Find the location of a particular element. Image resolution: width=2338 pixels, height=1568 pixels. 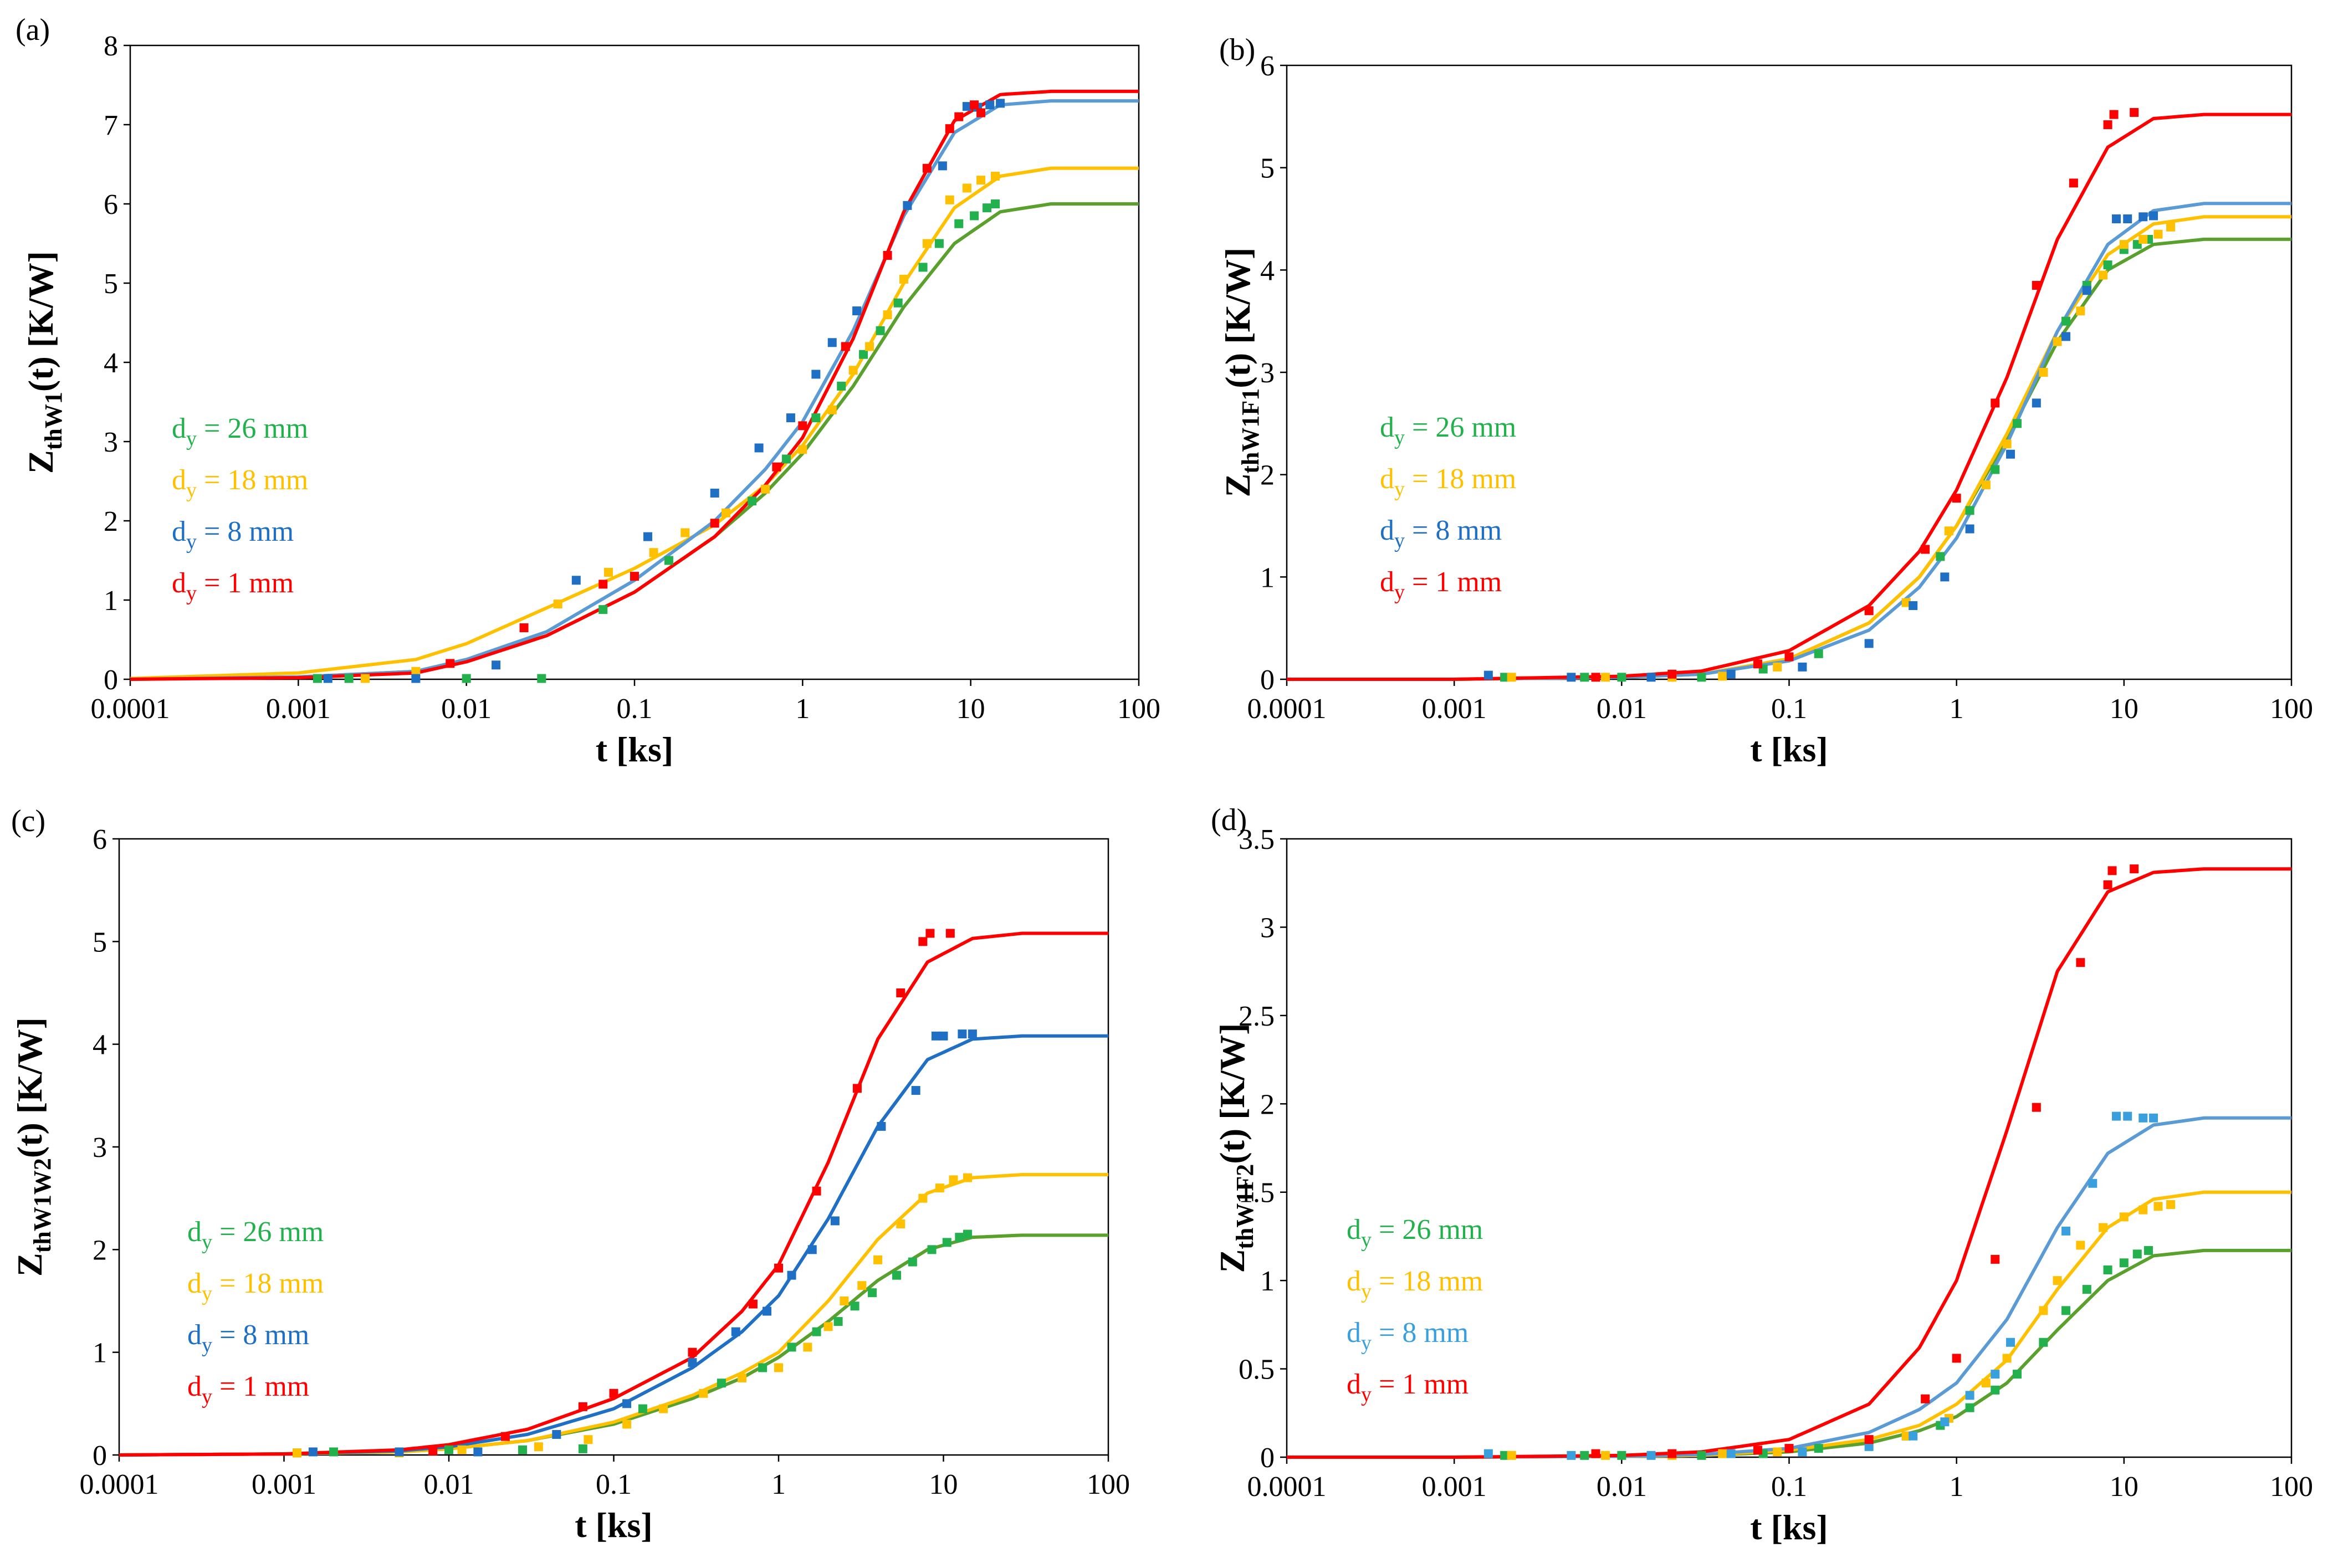

legend-entry: dy = 18 mm is located at coordinates (240, 483).